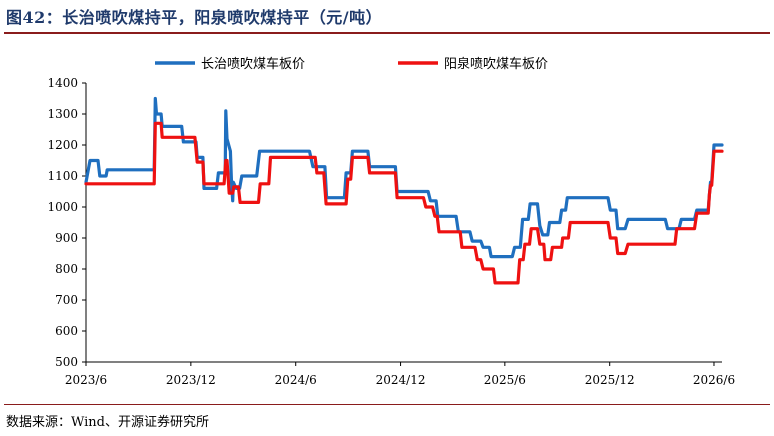 This screenshot has width=774, height=436. What do you see at coordinates (387, 33) in the screenshot?
I see `title-divider` at bounding box center [387, 33].